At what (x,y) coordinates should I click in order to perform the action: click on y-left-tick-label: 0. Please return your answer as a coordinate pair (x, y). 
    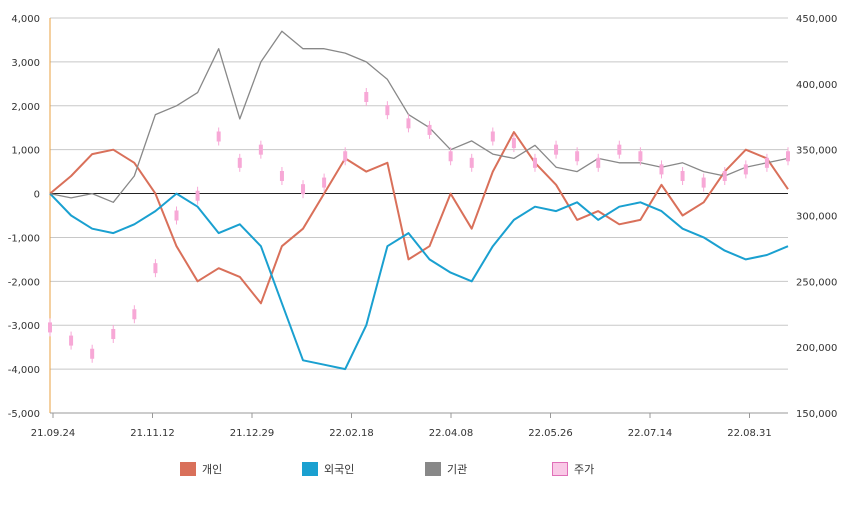
    Looking at the image, I should click on (37, 195).